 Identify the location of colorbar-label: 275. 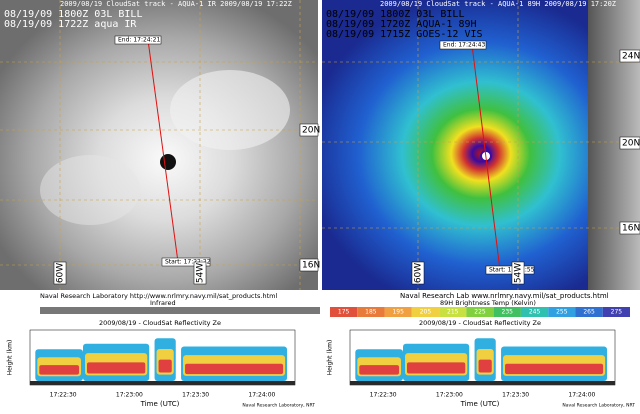
(617, 312).